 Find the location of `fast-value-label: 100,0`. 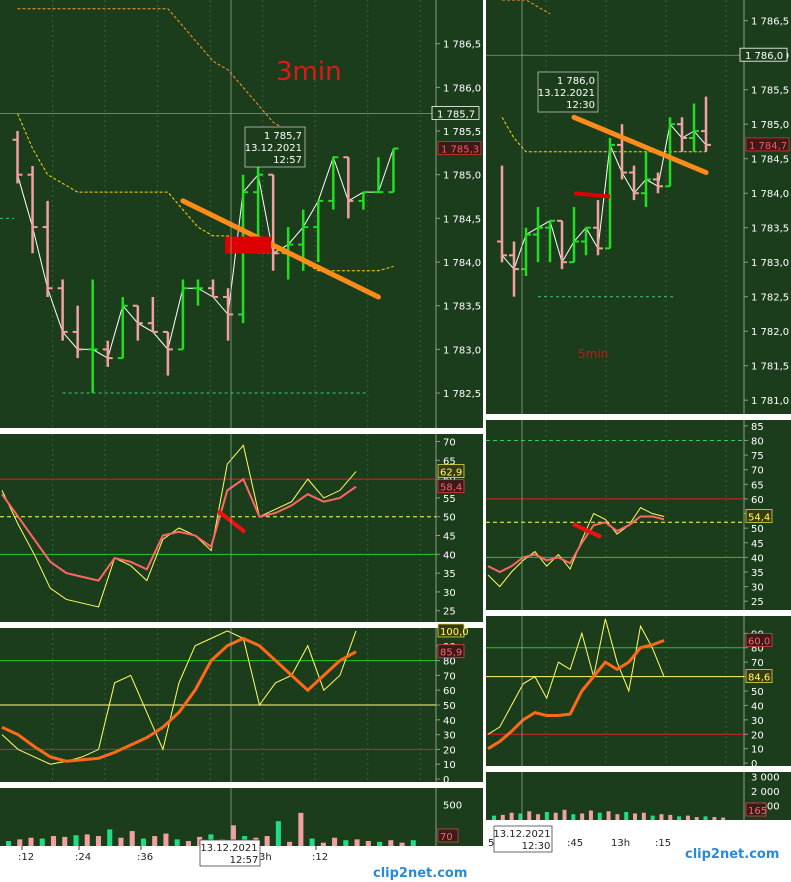

fast-value-label: 100,0 is located at coordinates (454, 632).